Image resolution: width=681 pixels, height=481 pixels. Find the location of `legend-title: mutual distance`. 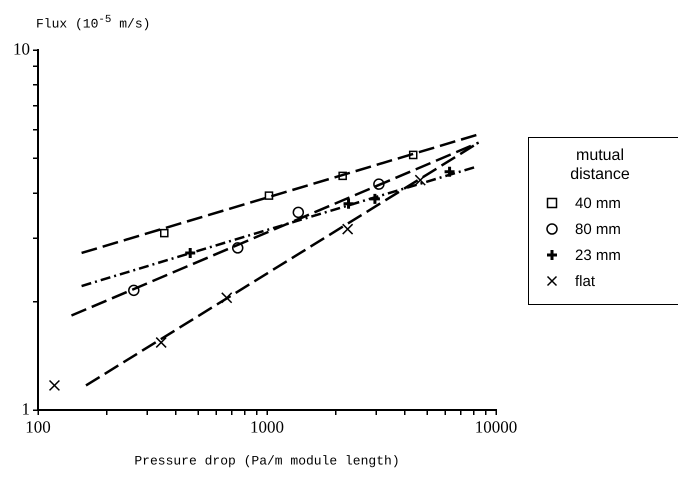

legend-title: mutual distance is located at coordinates (600, 165).